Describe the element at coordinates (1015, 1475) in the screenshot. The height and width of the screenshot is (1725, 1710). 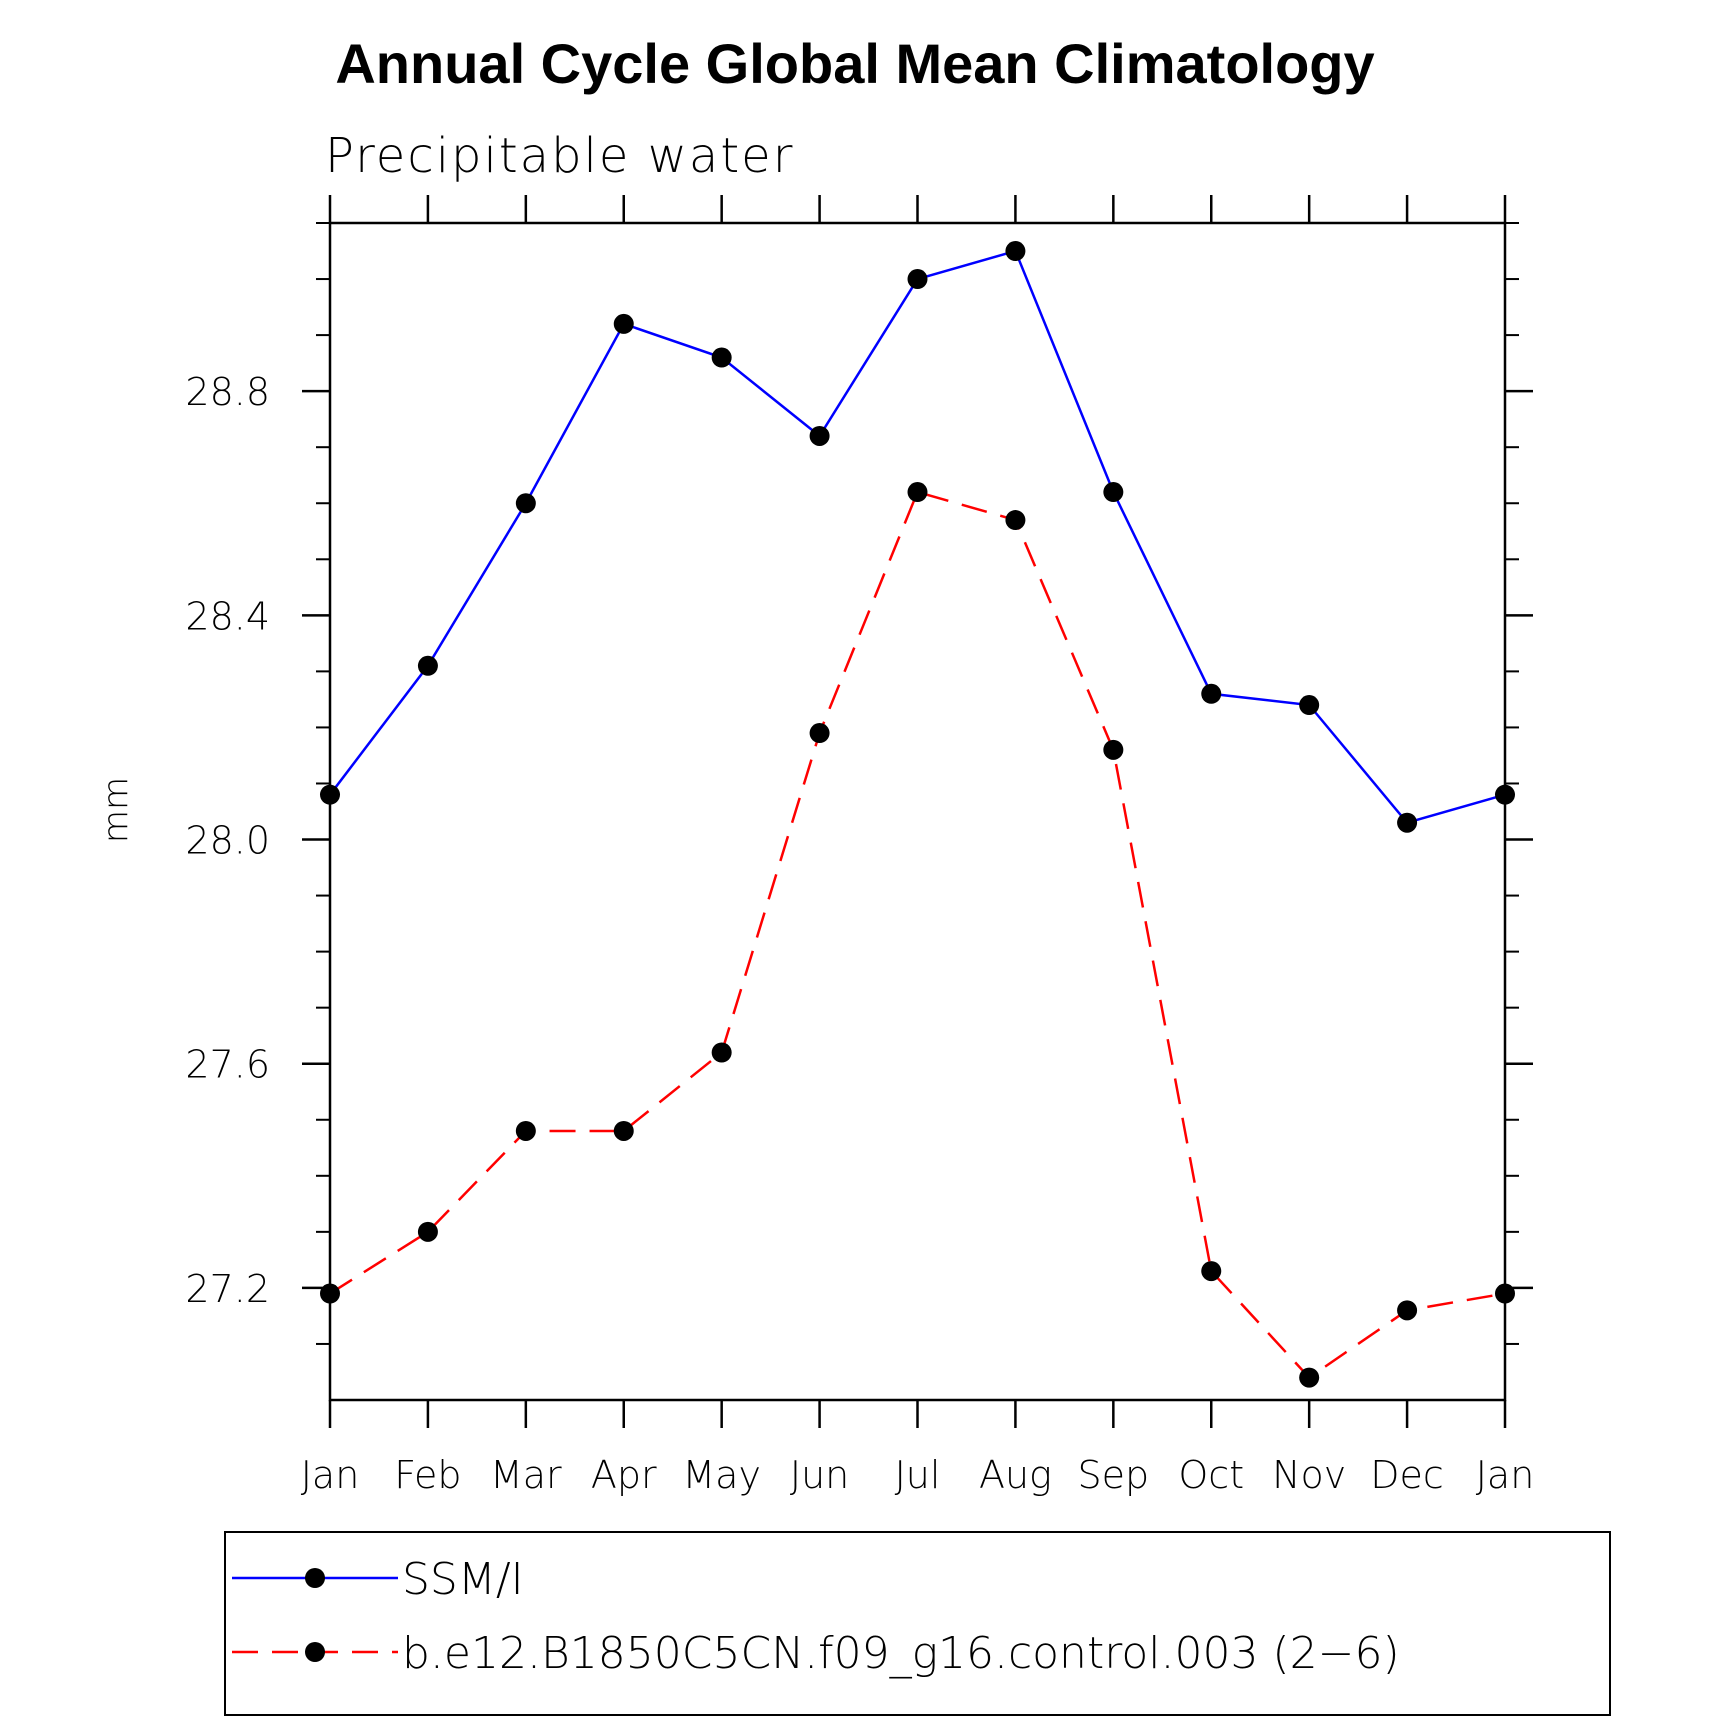
I see `x-tick-label: Aug` at that location.